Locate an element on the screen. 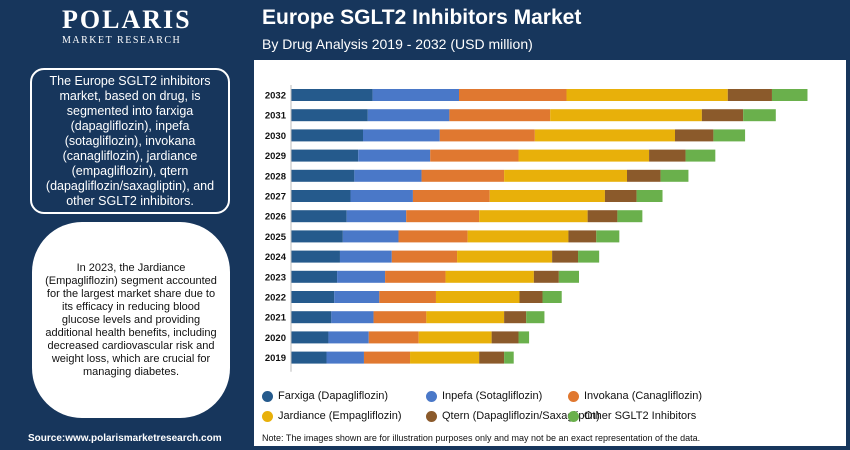 This screenshot has height=450, width=850. year-label-2031: 2031 is located at coordinates (276, 116).